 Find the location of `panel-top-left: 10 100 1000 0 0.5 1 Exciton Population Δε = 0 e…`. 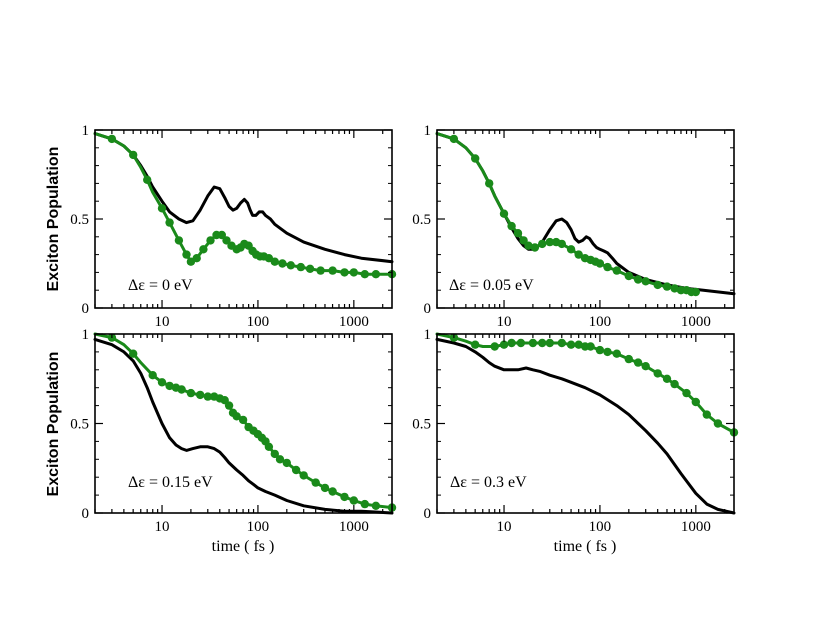

panel-top-left: 10 100 1000 0 0.5 1 Exciton Population Δε = 0 e… is located at coordinates (221, 226).